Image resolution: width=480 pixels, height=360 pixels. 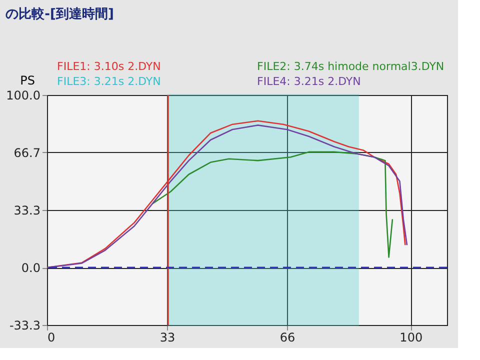 What do you see at coordinates (52, 337) in the screenshot?
I see `x-tick-label: 0` at bounding box center [52, 337].